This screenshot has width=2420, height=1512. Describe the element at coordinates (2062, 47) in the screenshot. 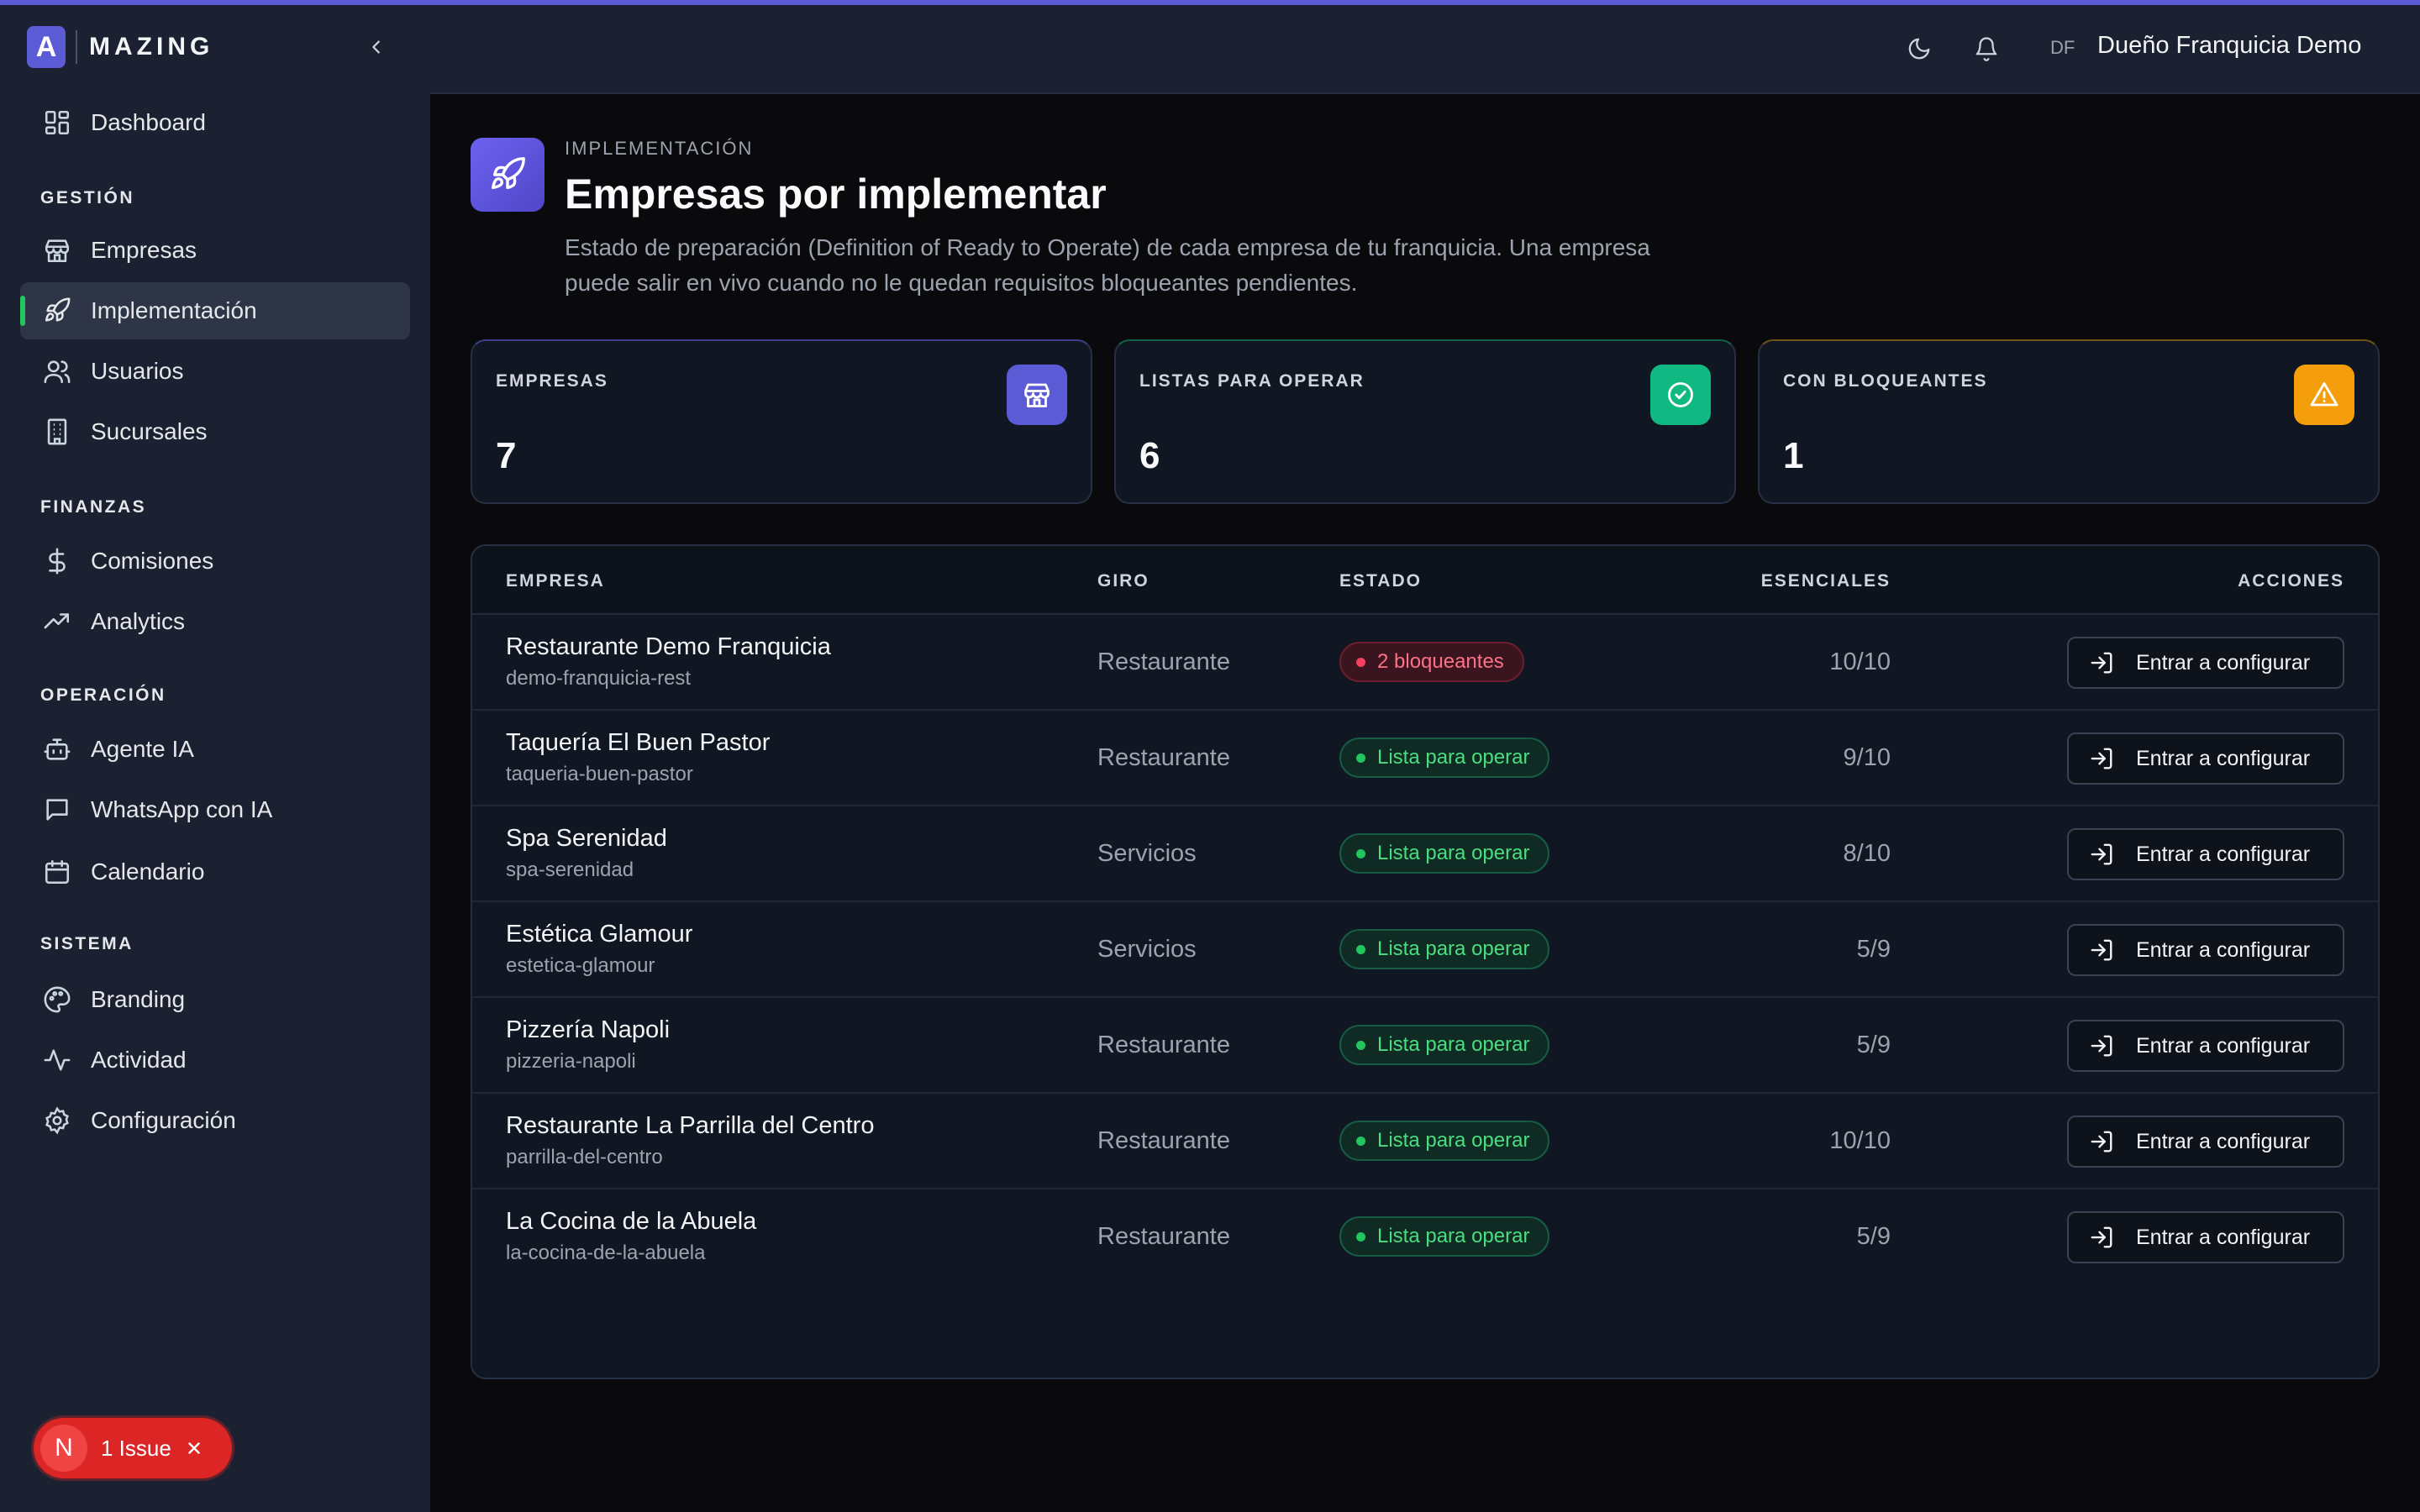

I see `avatar: DF` at that location.